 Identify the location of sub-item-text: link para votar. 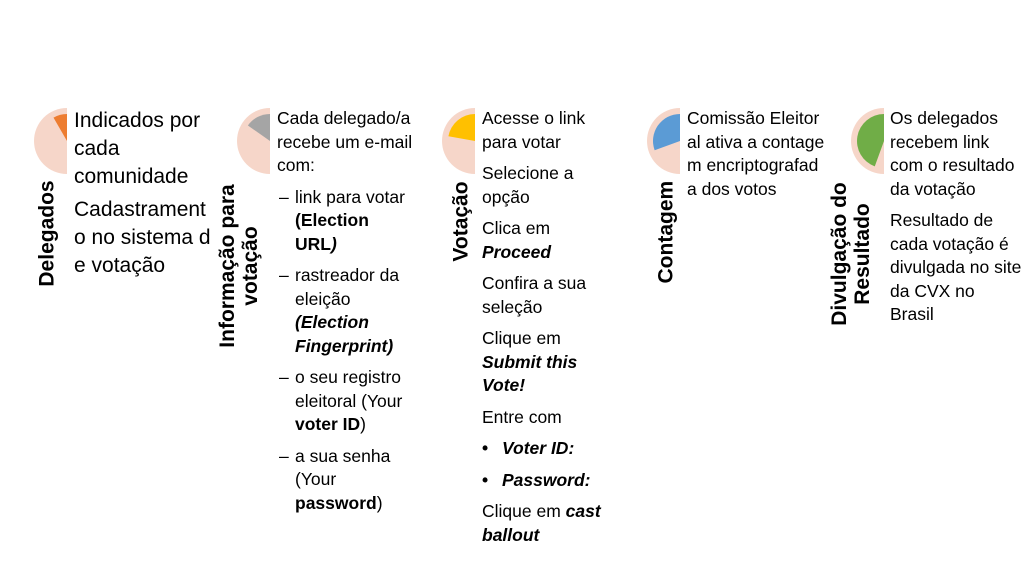
(350, 196).